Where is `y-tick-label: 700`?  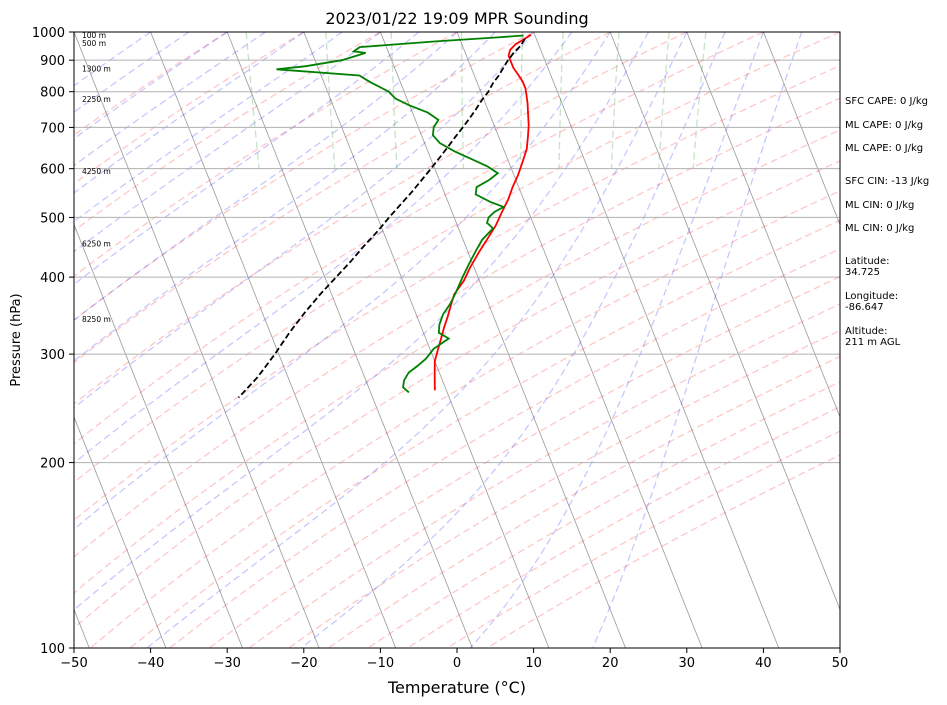 y-tick-label: 700 is located at coordinates (52, 128).